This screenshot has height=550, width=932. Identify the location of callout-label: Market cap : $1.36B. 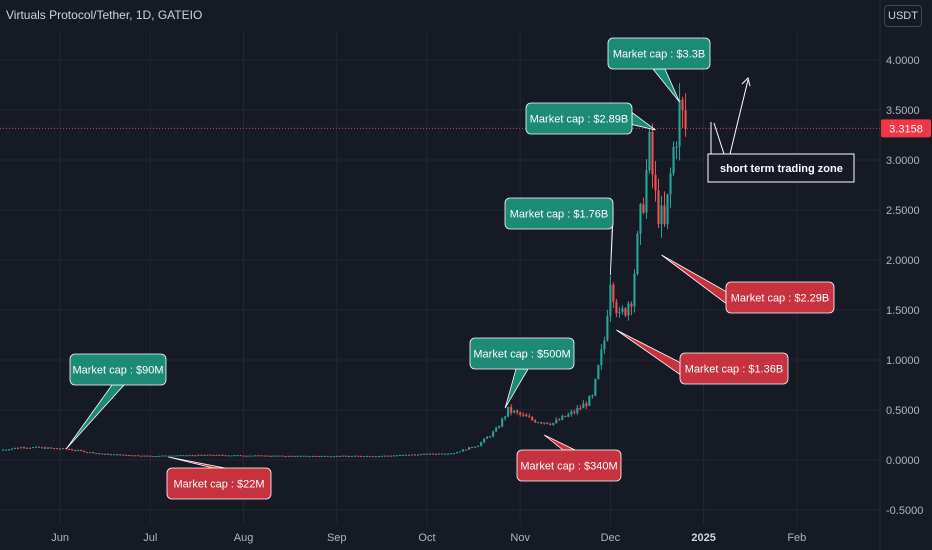
(734, 370).